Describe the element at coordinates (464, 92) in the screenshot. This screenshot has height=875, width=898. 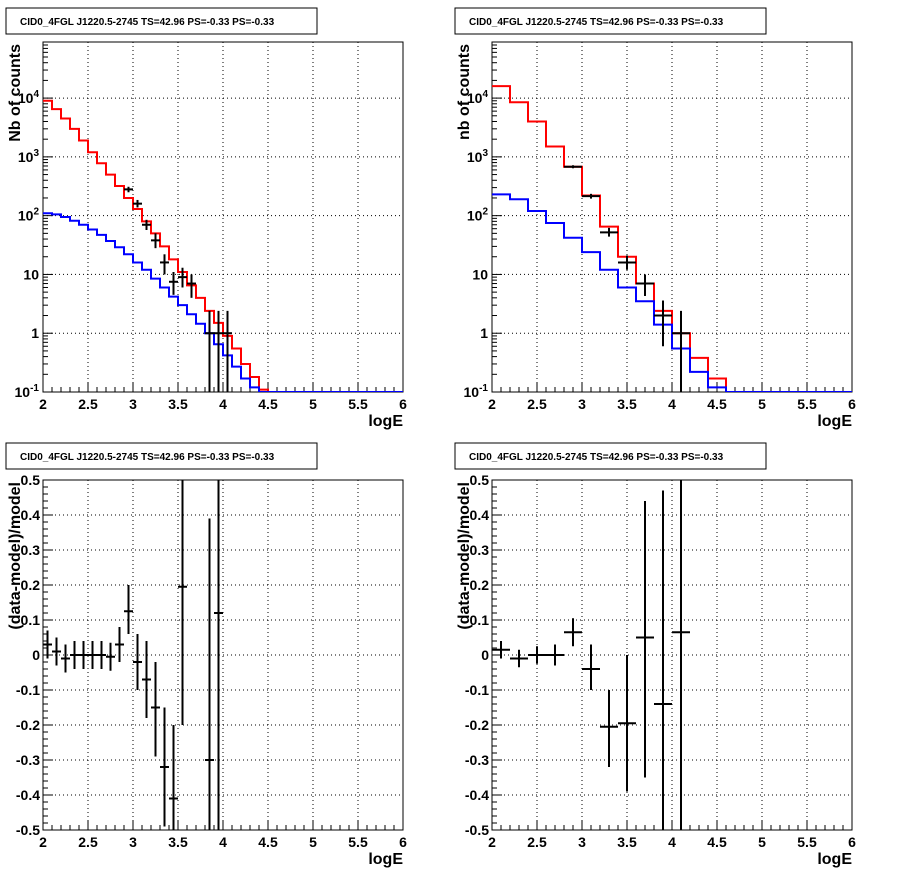
I see `y-axis-label: nb of counts` at that location.